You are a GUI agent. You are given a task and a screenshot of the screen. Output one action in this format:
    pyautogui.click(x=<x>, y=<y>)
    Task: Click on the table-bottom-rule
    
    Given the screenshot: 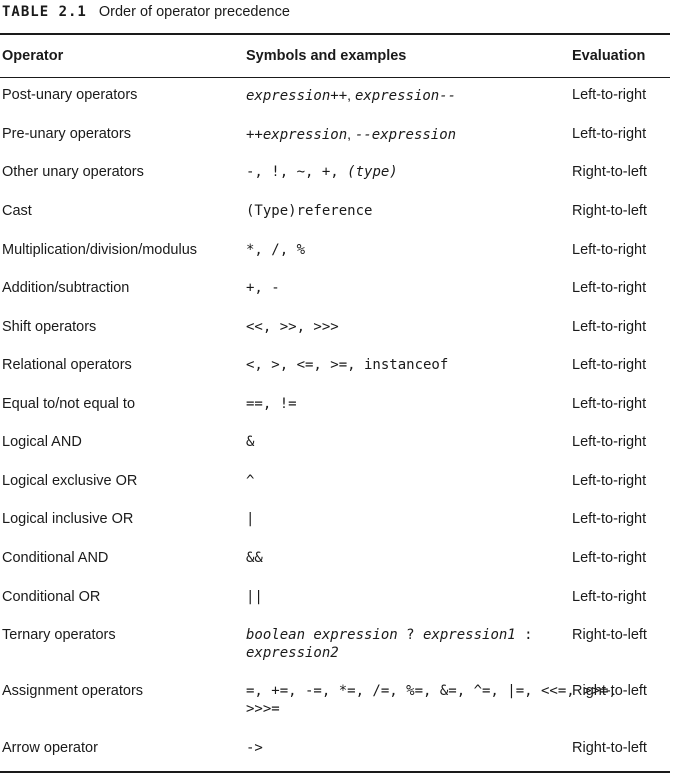 What is the action you would take?
    pyautogui.click(x=335, y=772)
    